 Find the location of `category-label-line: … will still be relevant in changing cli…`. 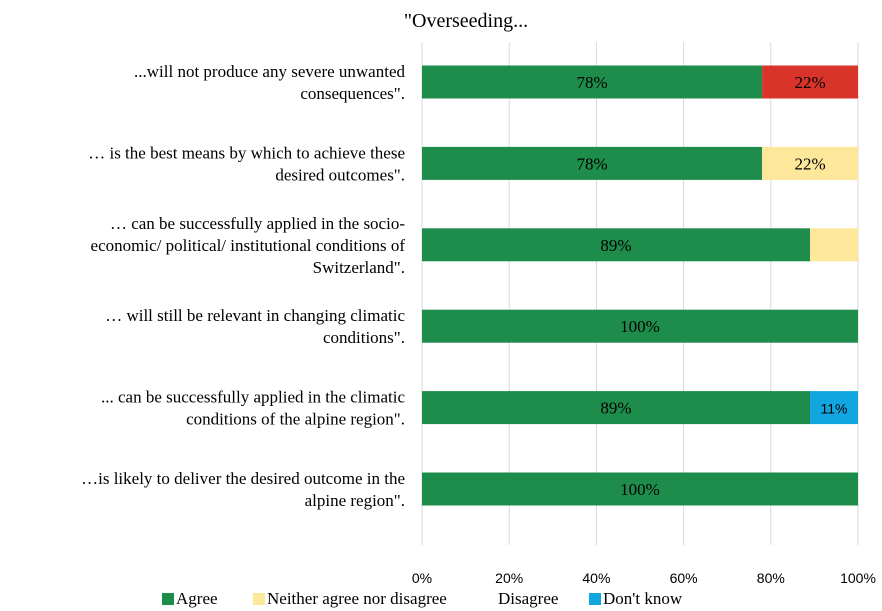

category-label-line: … will still be relevant in changing cli… is located at coordinates (255, 315).